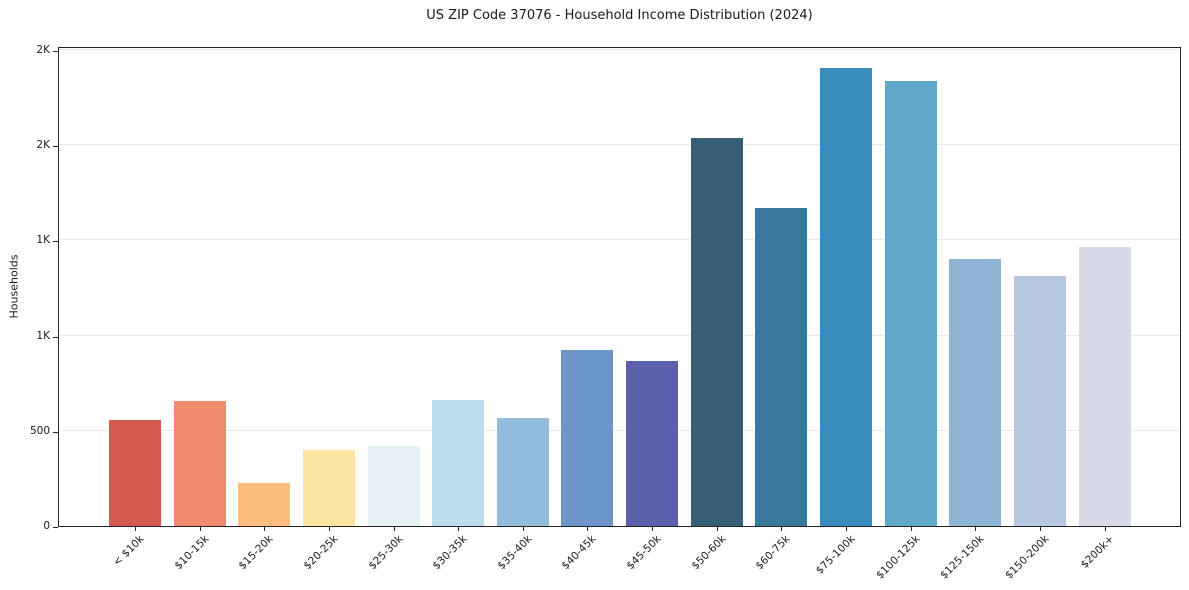 Image resolution: width=1189 pixels, height=590 pixels. Describe the element at coordinates (128, 551) in the screenshot. I see `x-tick-label: < $10k` at that location.